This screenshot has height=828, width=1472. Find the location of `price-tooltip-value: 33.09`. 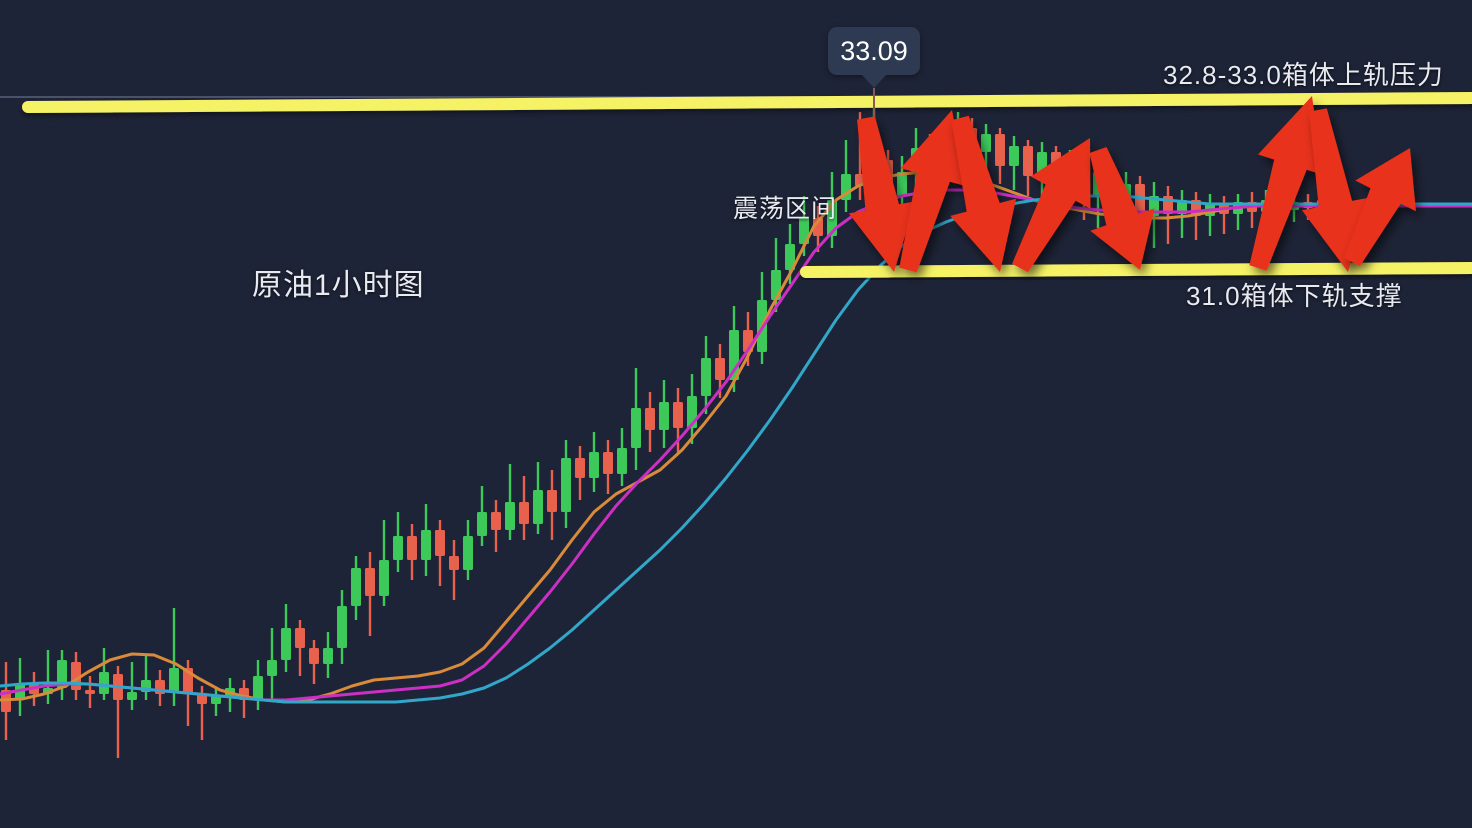

price-tooltip-value: 33.09 is located at coordinates (874, 50).